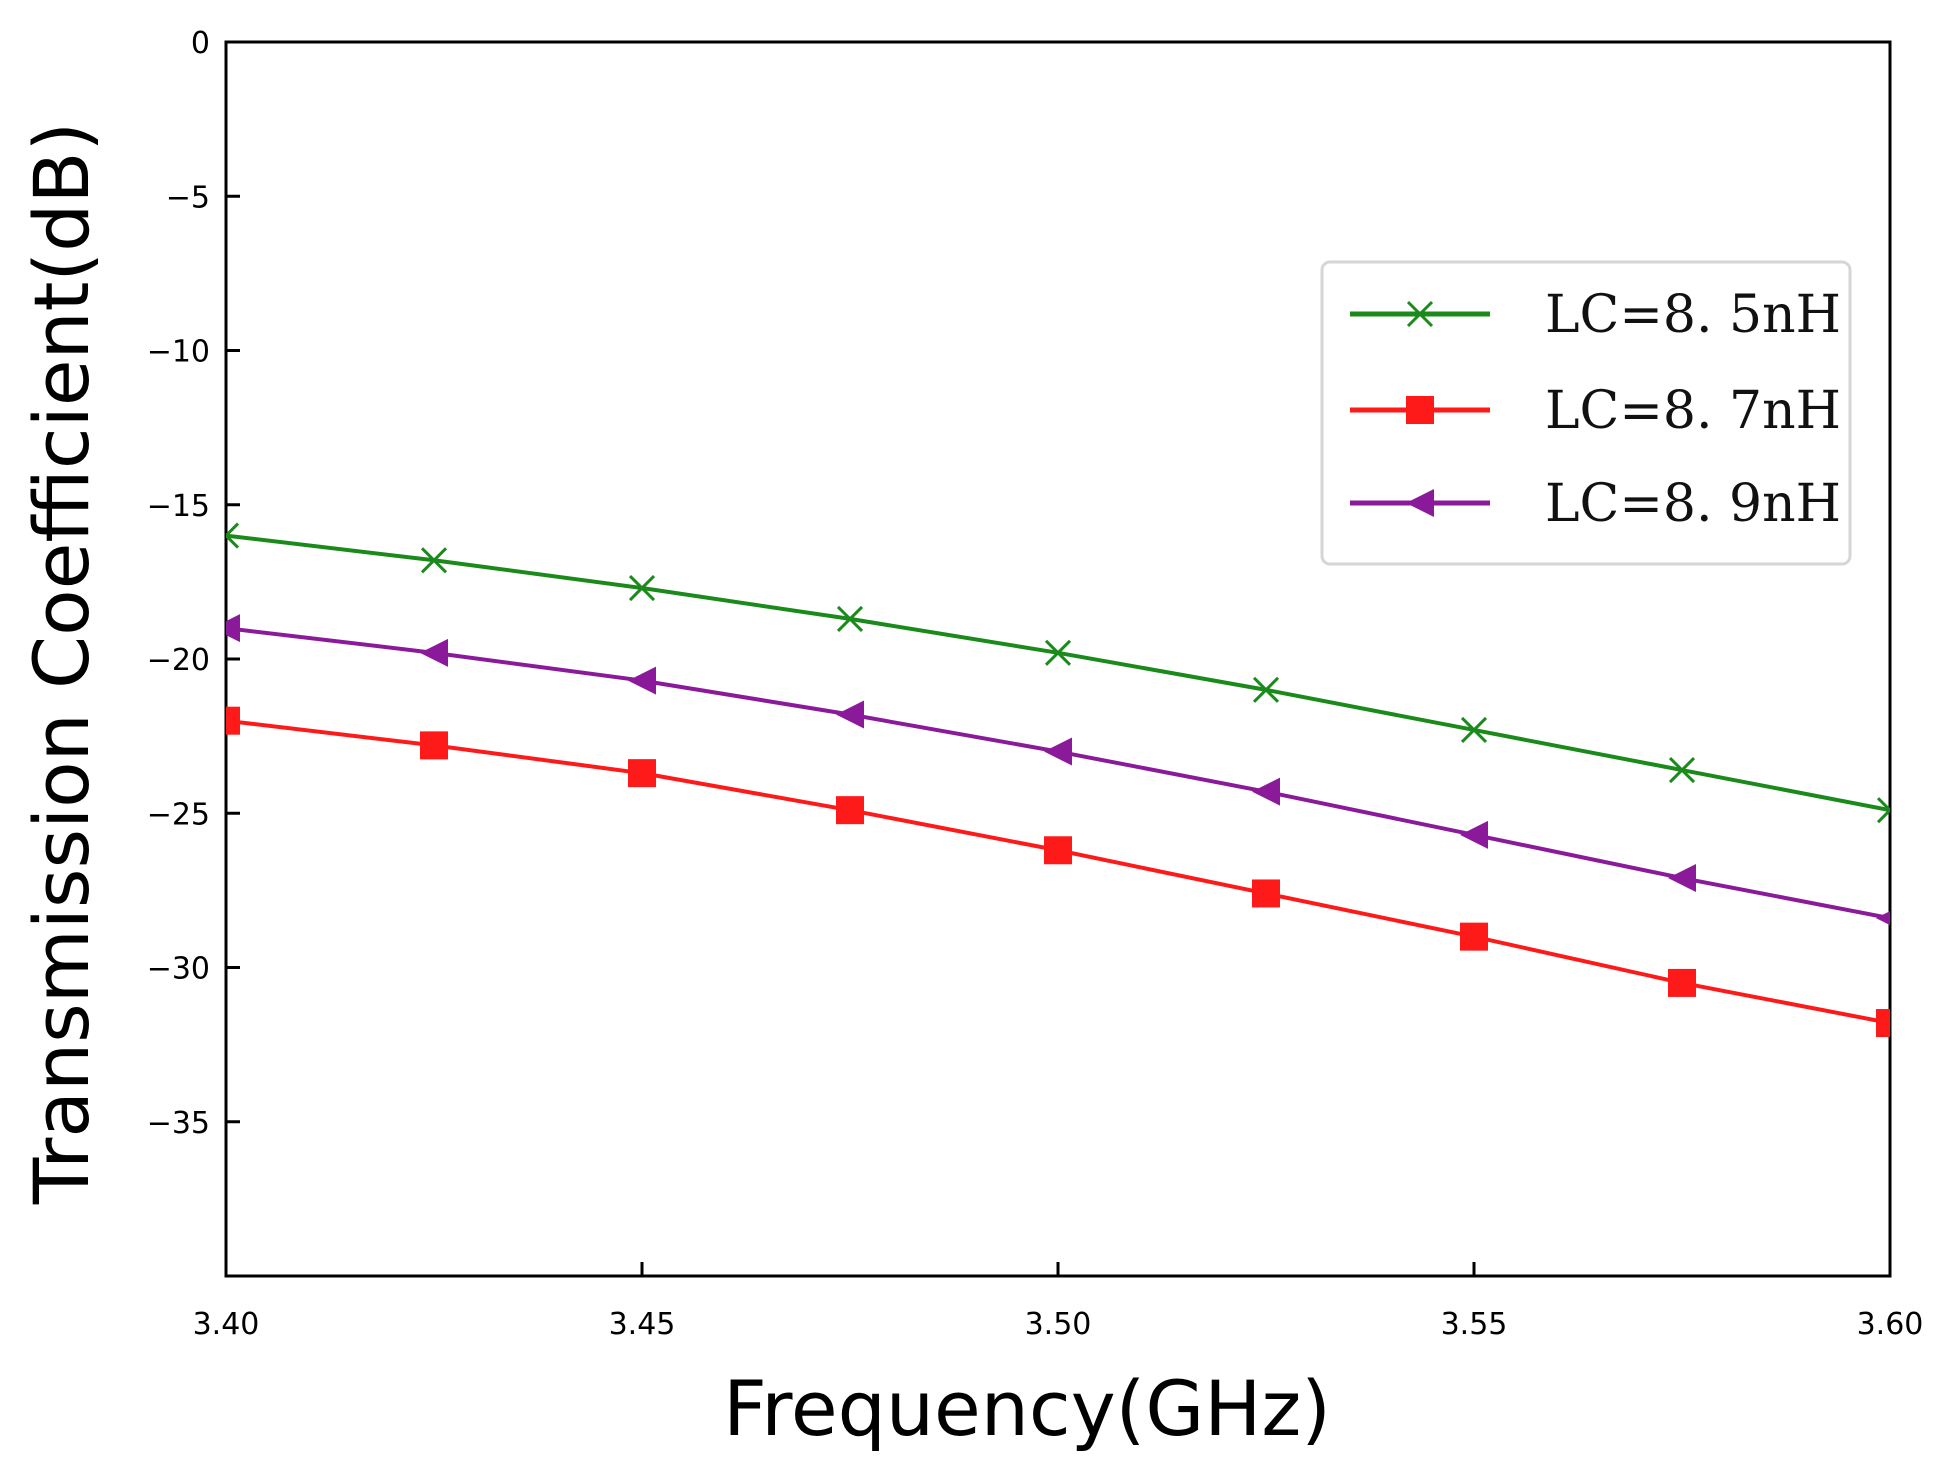 Image resolution: width=1945 pixels, height=1472 pixels. I want to click on y-axis-title: Transmission Coefficient(dB), so click(61, 663).